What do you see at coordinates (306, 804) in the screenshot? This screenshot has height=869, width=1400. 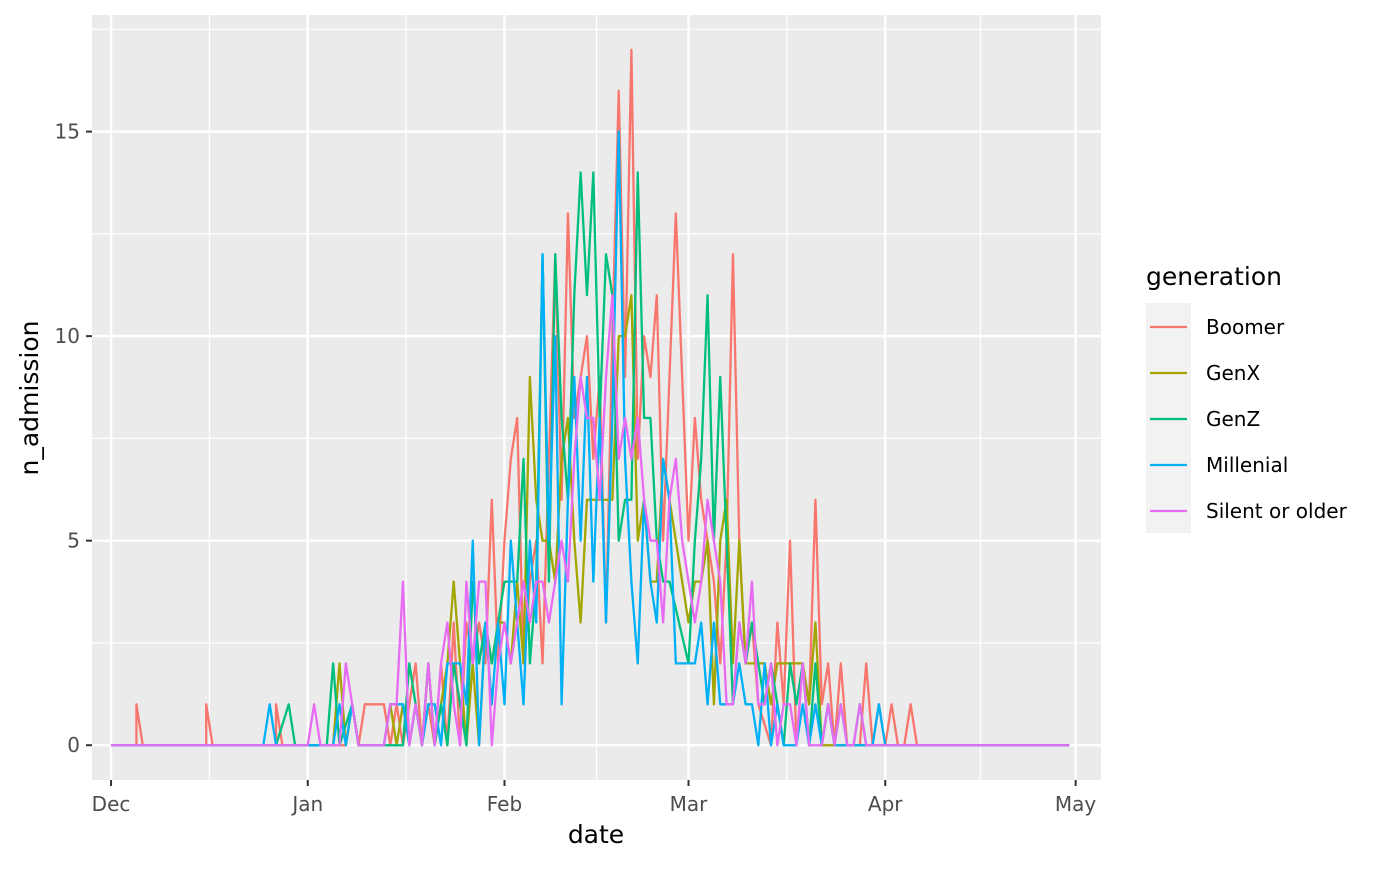 I see `x-tick-label: Jan` at bounding box center [306, 804].